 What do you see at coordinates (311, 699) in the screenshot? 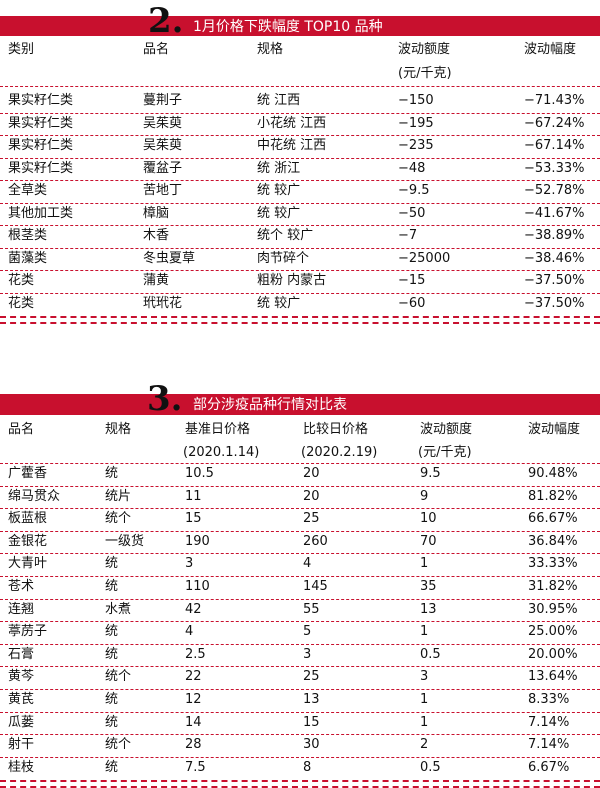
I see `cell-compare-price: 13` at bounding box center [311, 699].